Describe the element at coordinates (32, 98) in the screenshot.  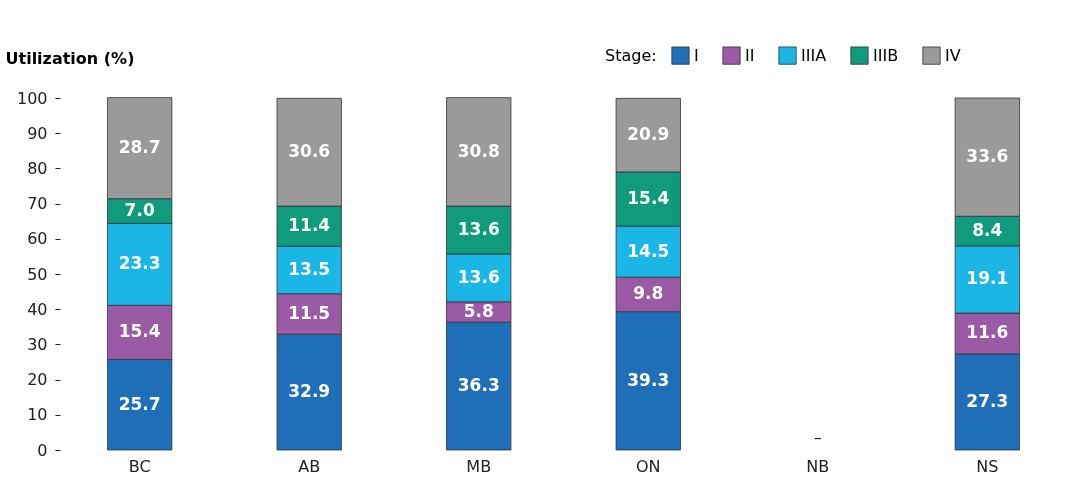
I see `y-tick-label: 100` at that location.